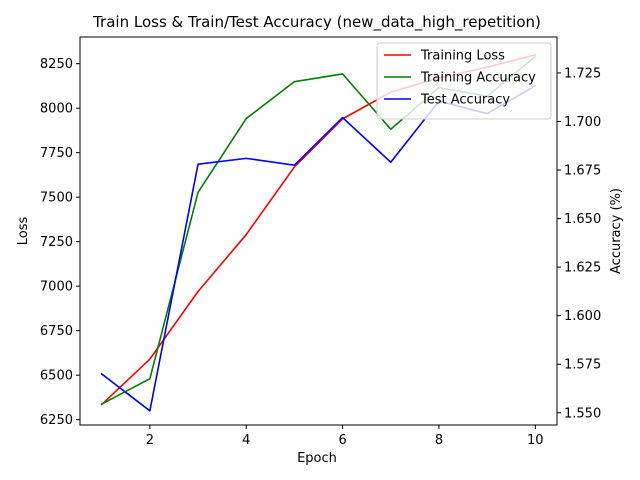  Describe the element at coordinates (616, 231) in the screenshot. I see `y-axis-right-label: Accuracy (%)` at that location.